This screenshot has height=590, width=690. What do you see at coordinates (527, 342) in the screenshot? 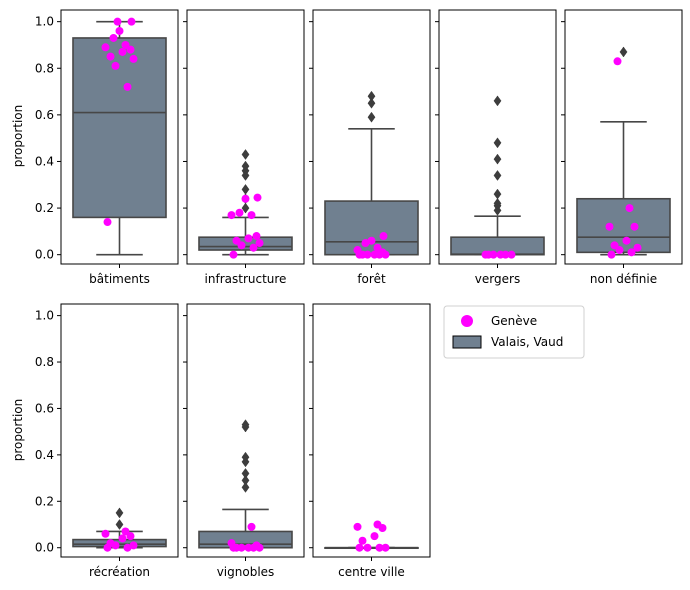
I see `legend-valais-vaud-label: Valais, Vaud` at bounding box center [527, 342].